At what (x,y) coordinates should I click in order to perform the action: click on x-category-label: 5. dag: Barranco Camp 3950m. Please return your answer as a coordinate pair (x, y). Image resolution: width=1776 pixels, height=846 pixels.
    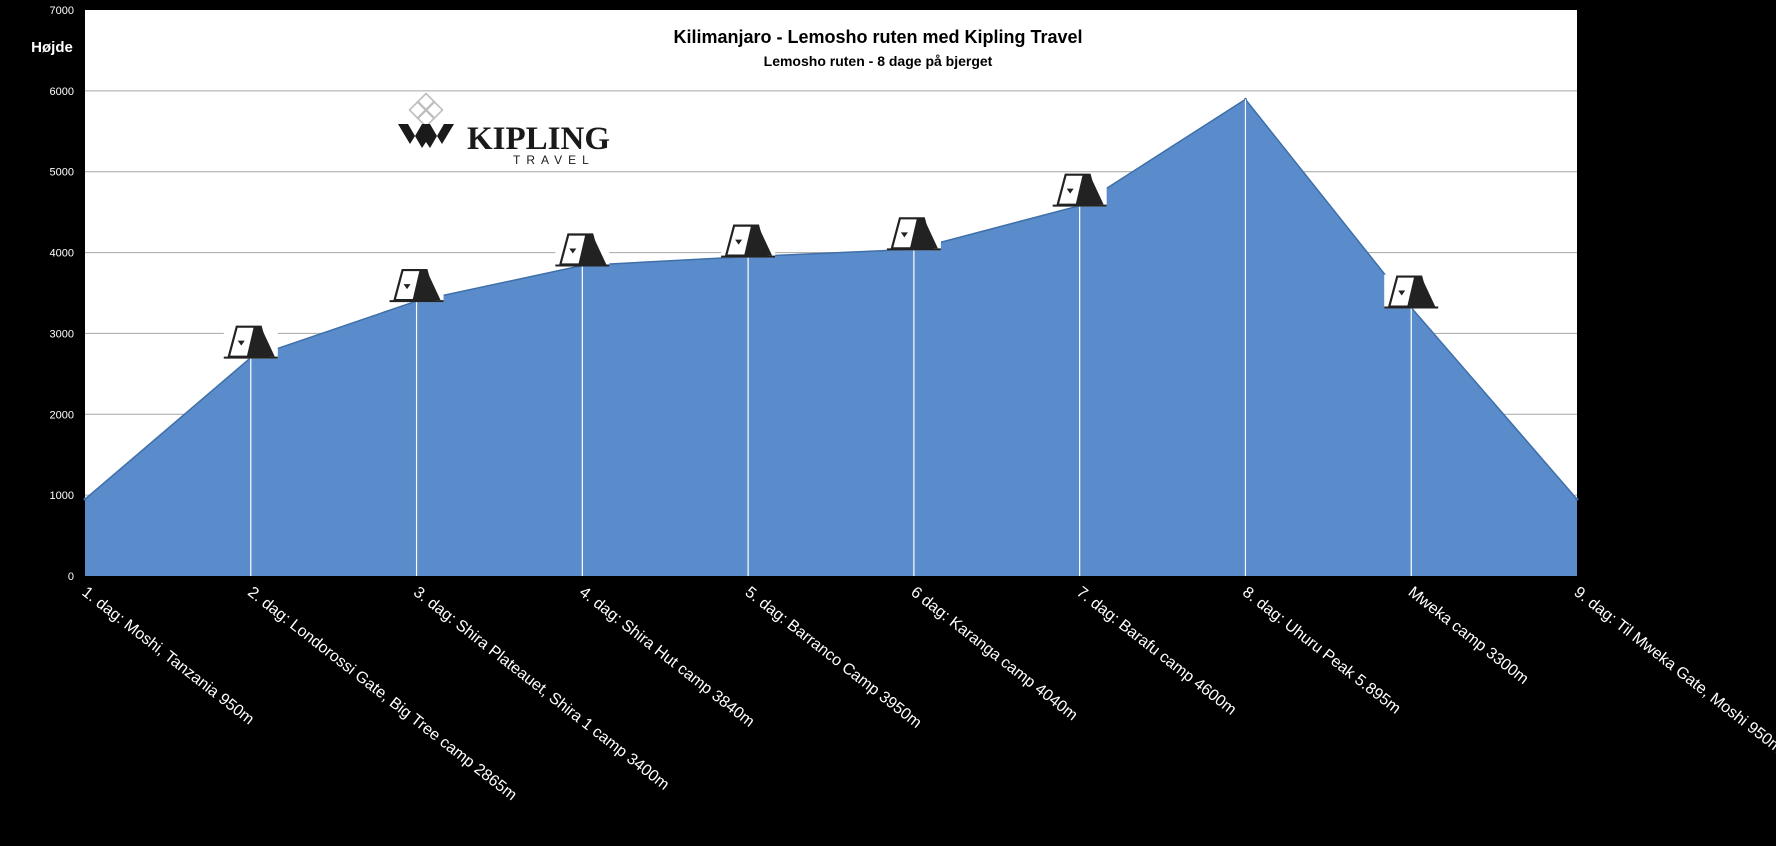
    Looking at the image, I should click on (833, 658).